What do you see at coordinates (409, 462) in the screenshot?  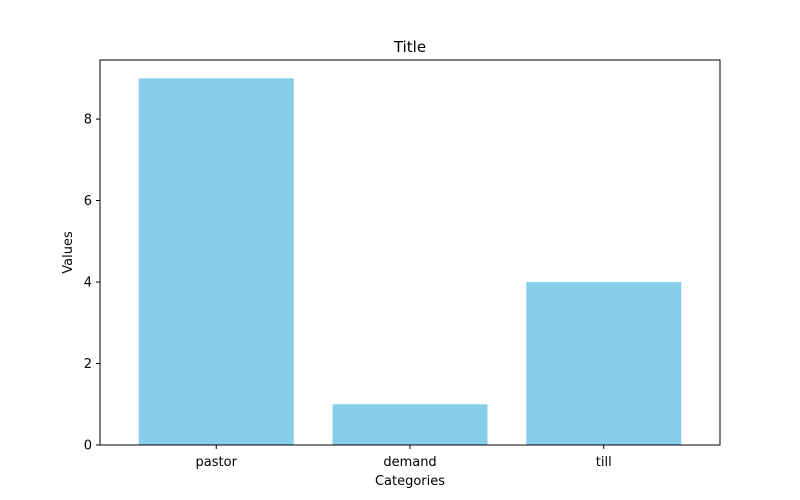 I see `x-tick-label: demand` at bounding box center [409, 462].